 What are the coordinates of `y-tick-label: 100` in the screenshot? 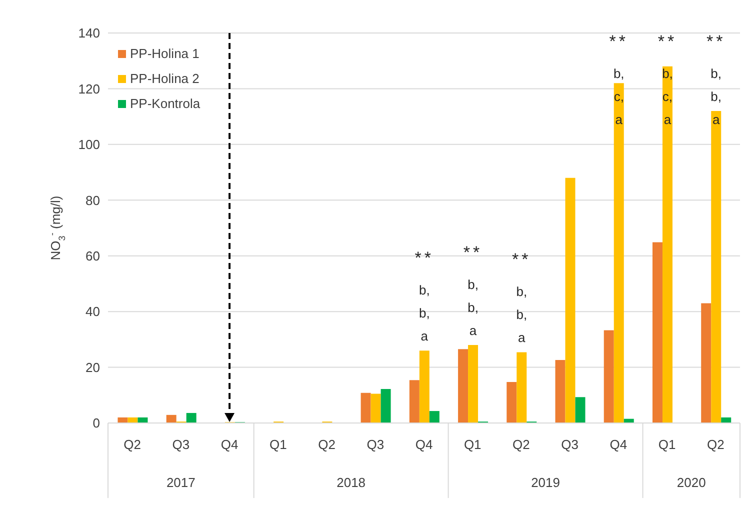 It's located at (89, 144).